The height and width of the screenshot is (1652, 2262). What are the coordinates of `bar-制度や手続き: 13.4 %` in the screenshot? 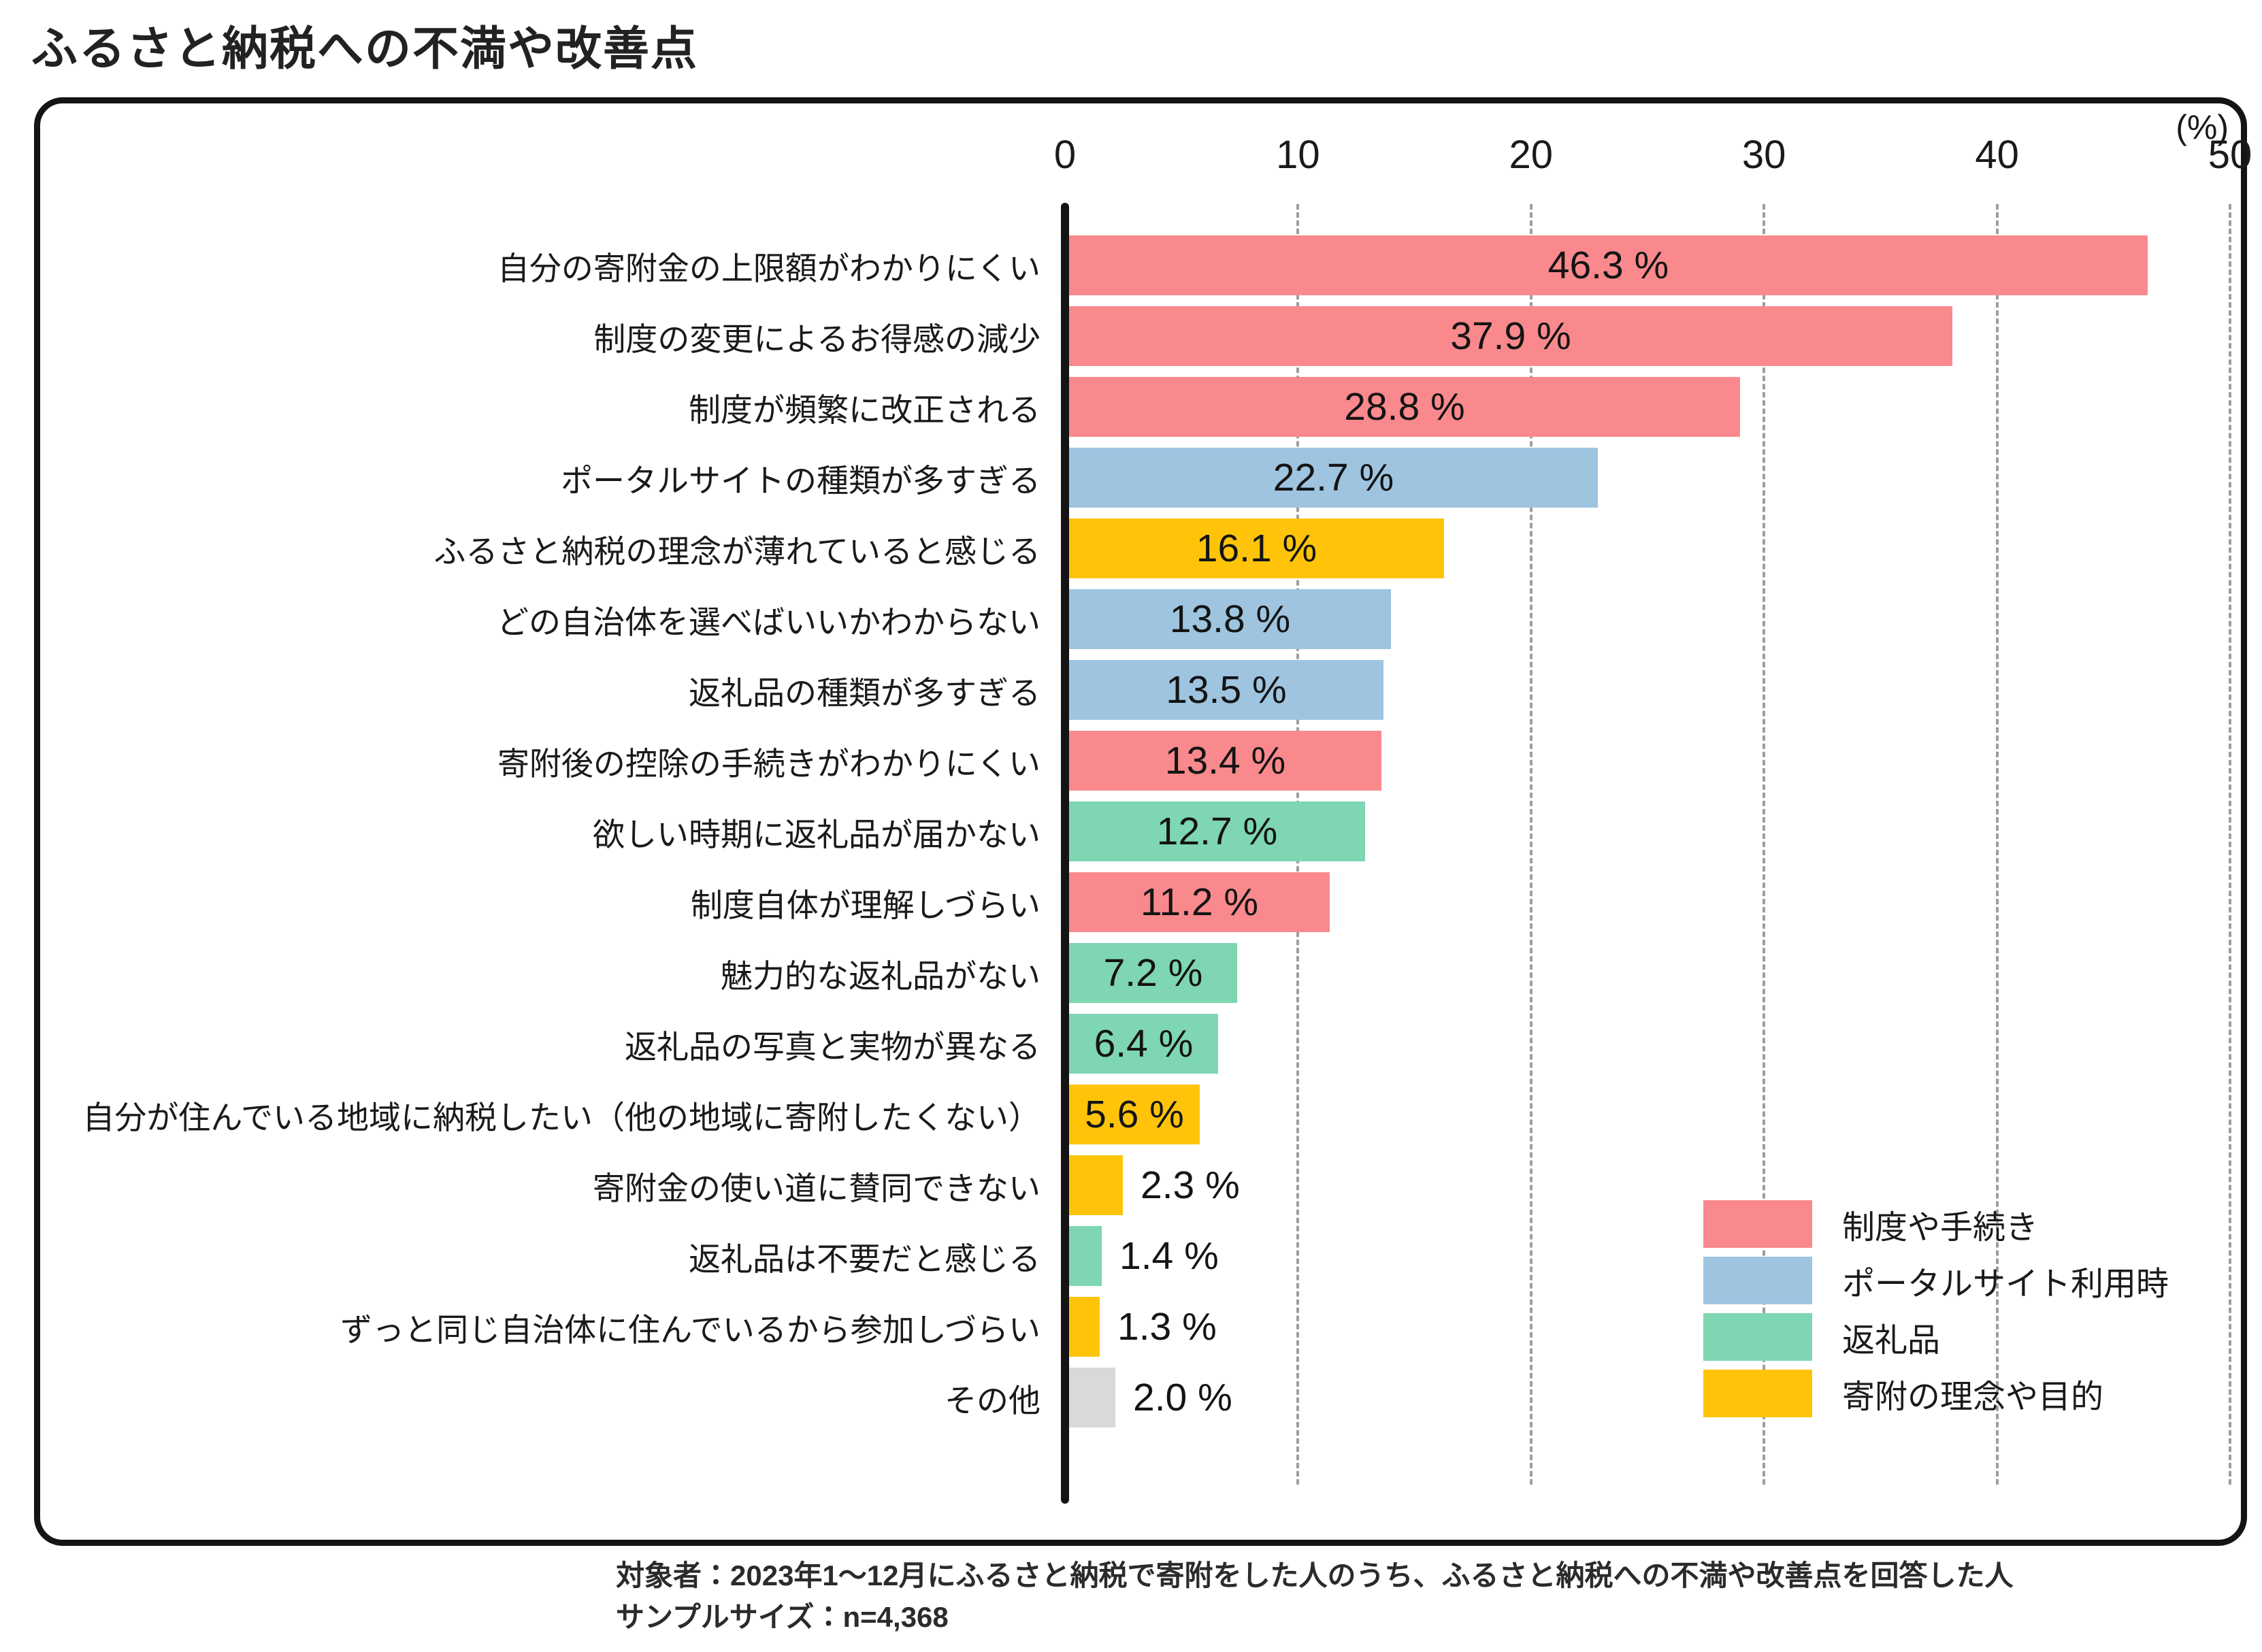 It's located at (1225, 761).